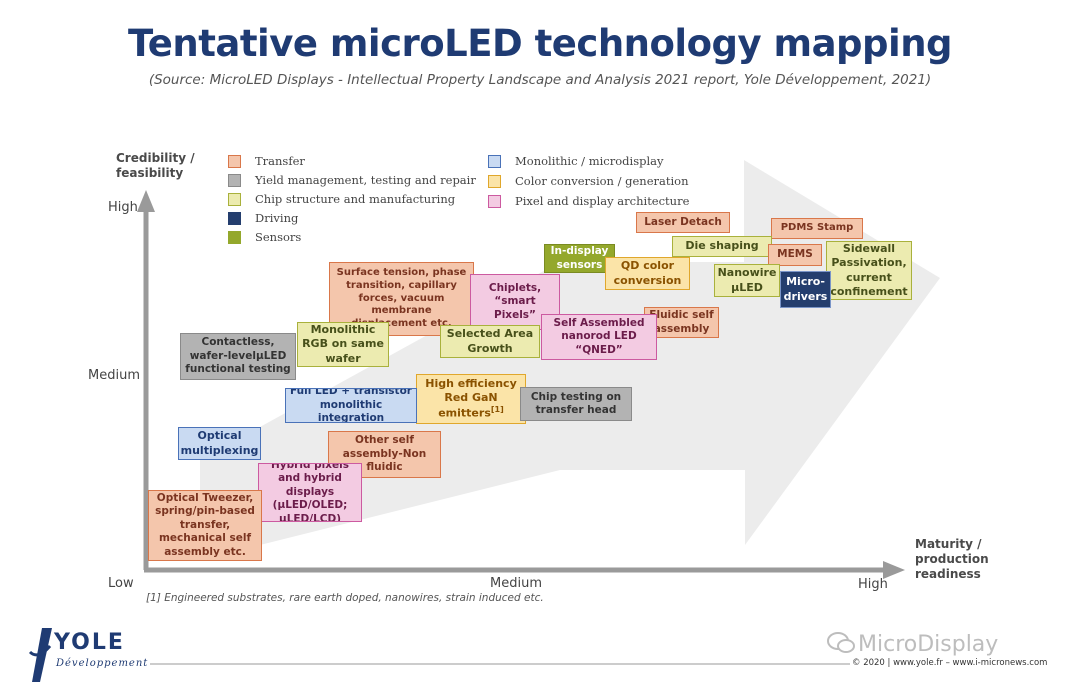 This screenshot has width=1080, height=698. Describe the element at coordinates (841, 642) in the screenshot. I see `wechat-icon` at that location.